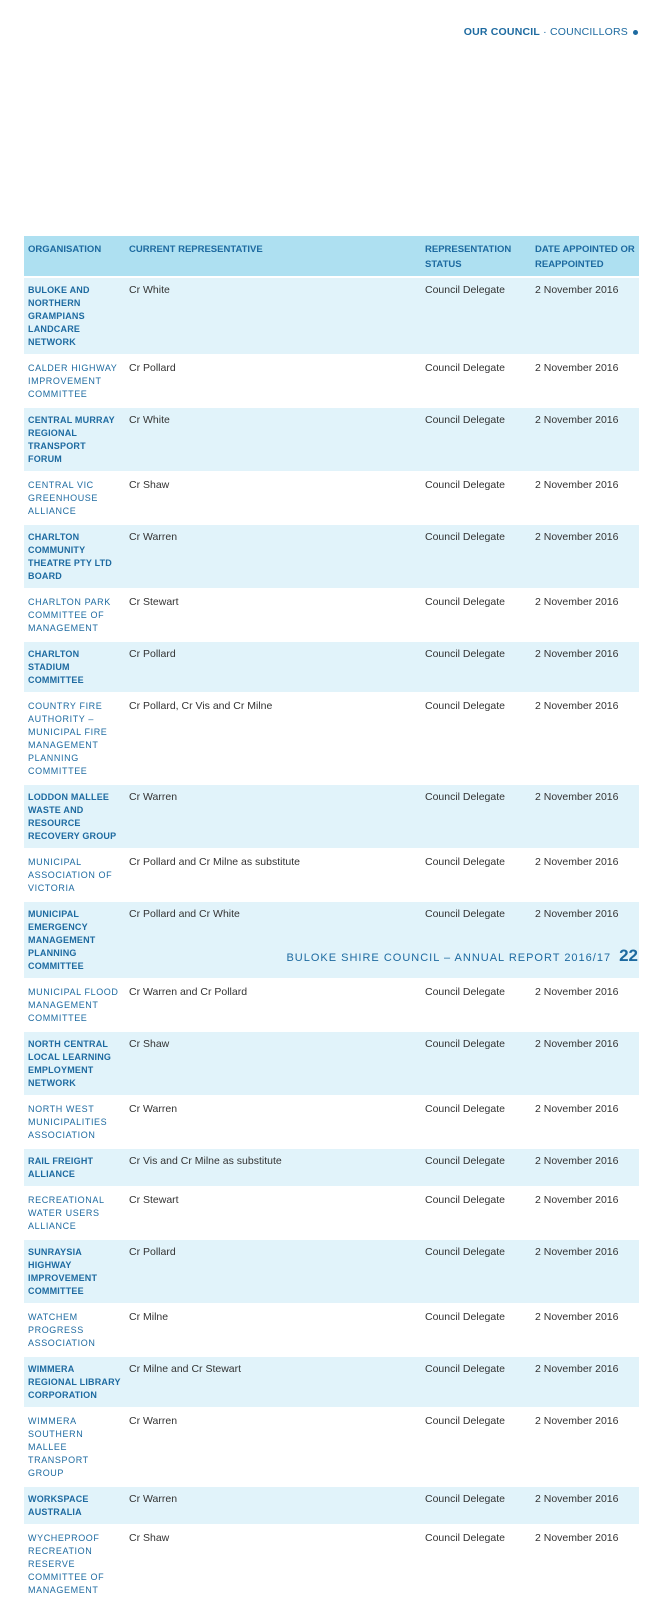  What do you see at coordinates (70, 875) in the screenshot?
I see `organisation-cell: MUNICIPAL ASSOCIATION OF VICTORIA` at bounding box center [70, 875].